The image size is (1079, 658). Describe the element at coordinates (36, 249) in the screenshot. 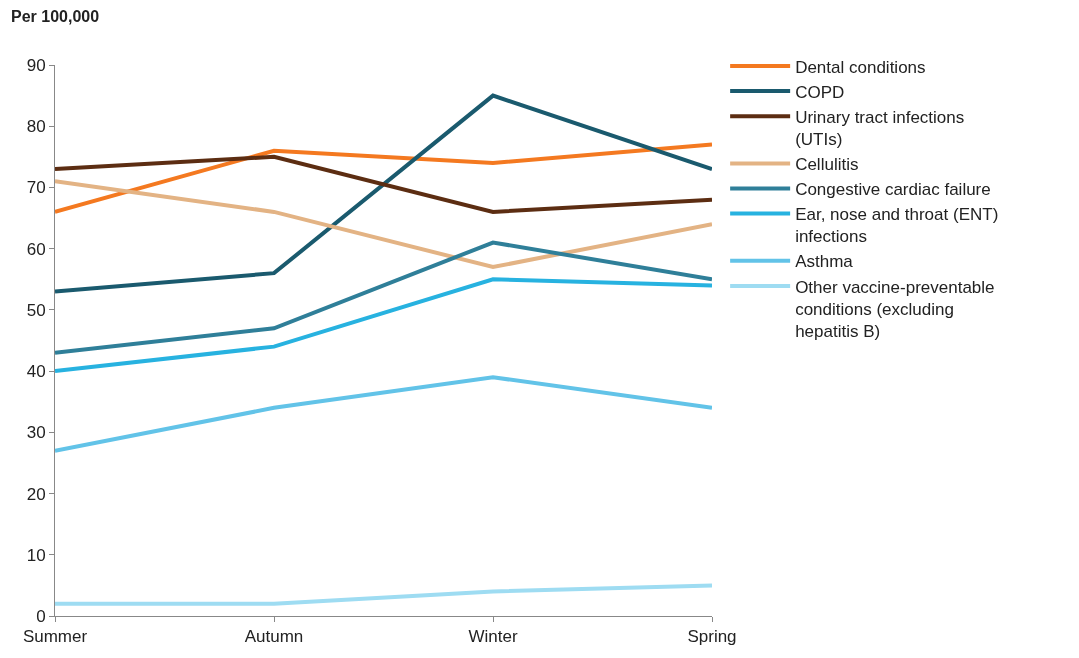

I see `y-tick-label: 60` at that location.